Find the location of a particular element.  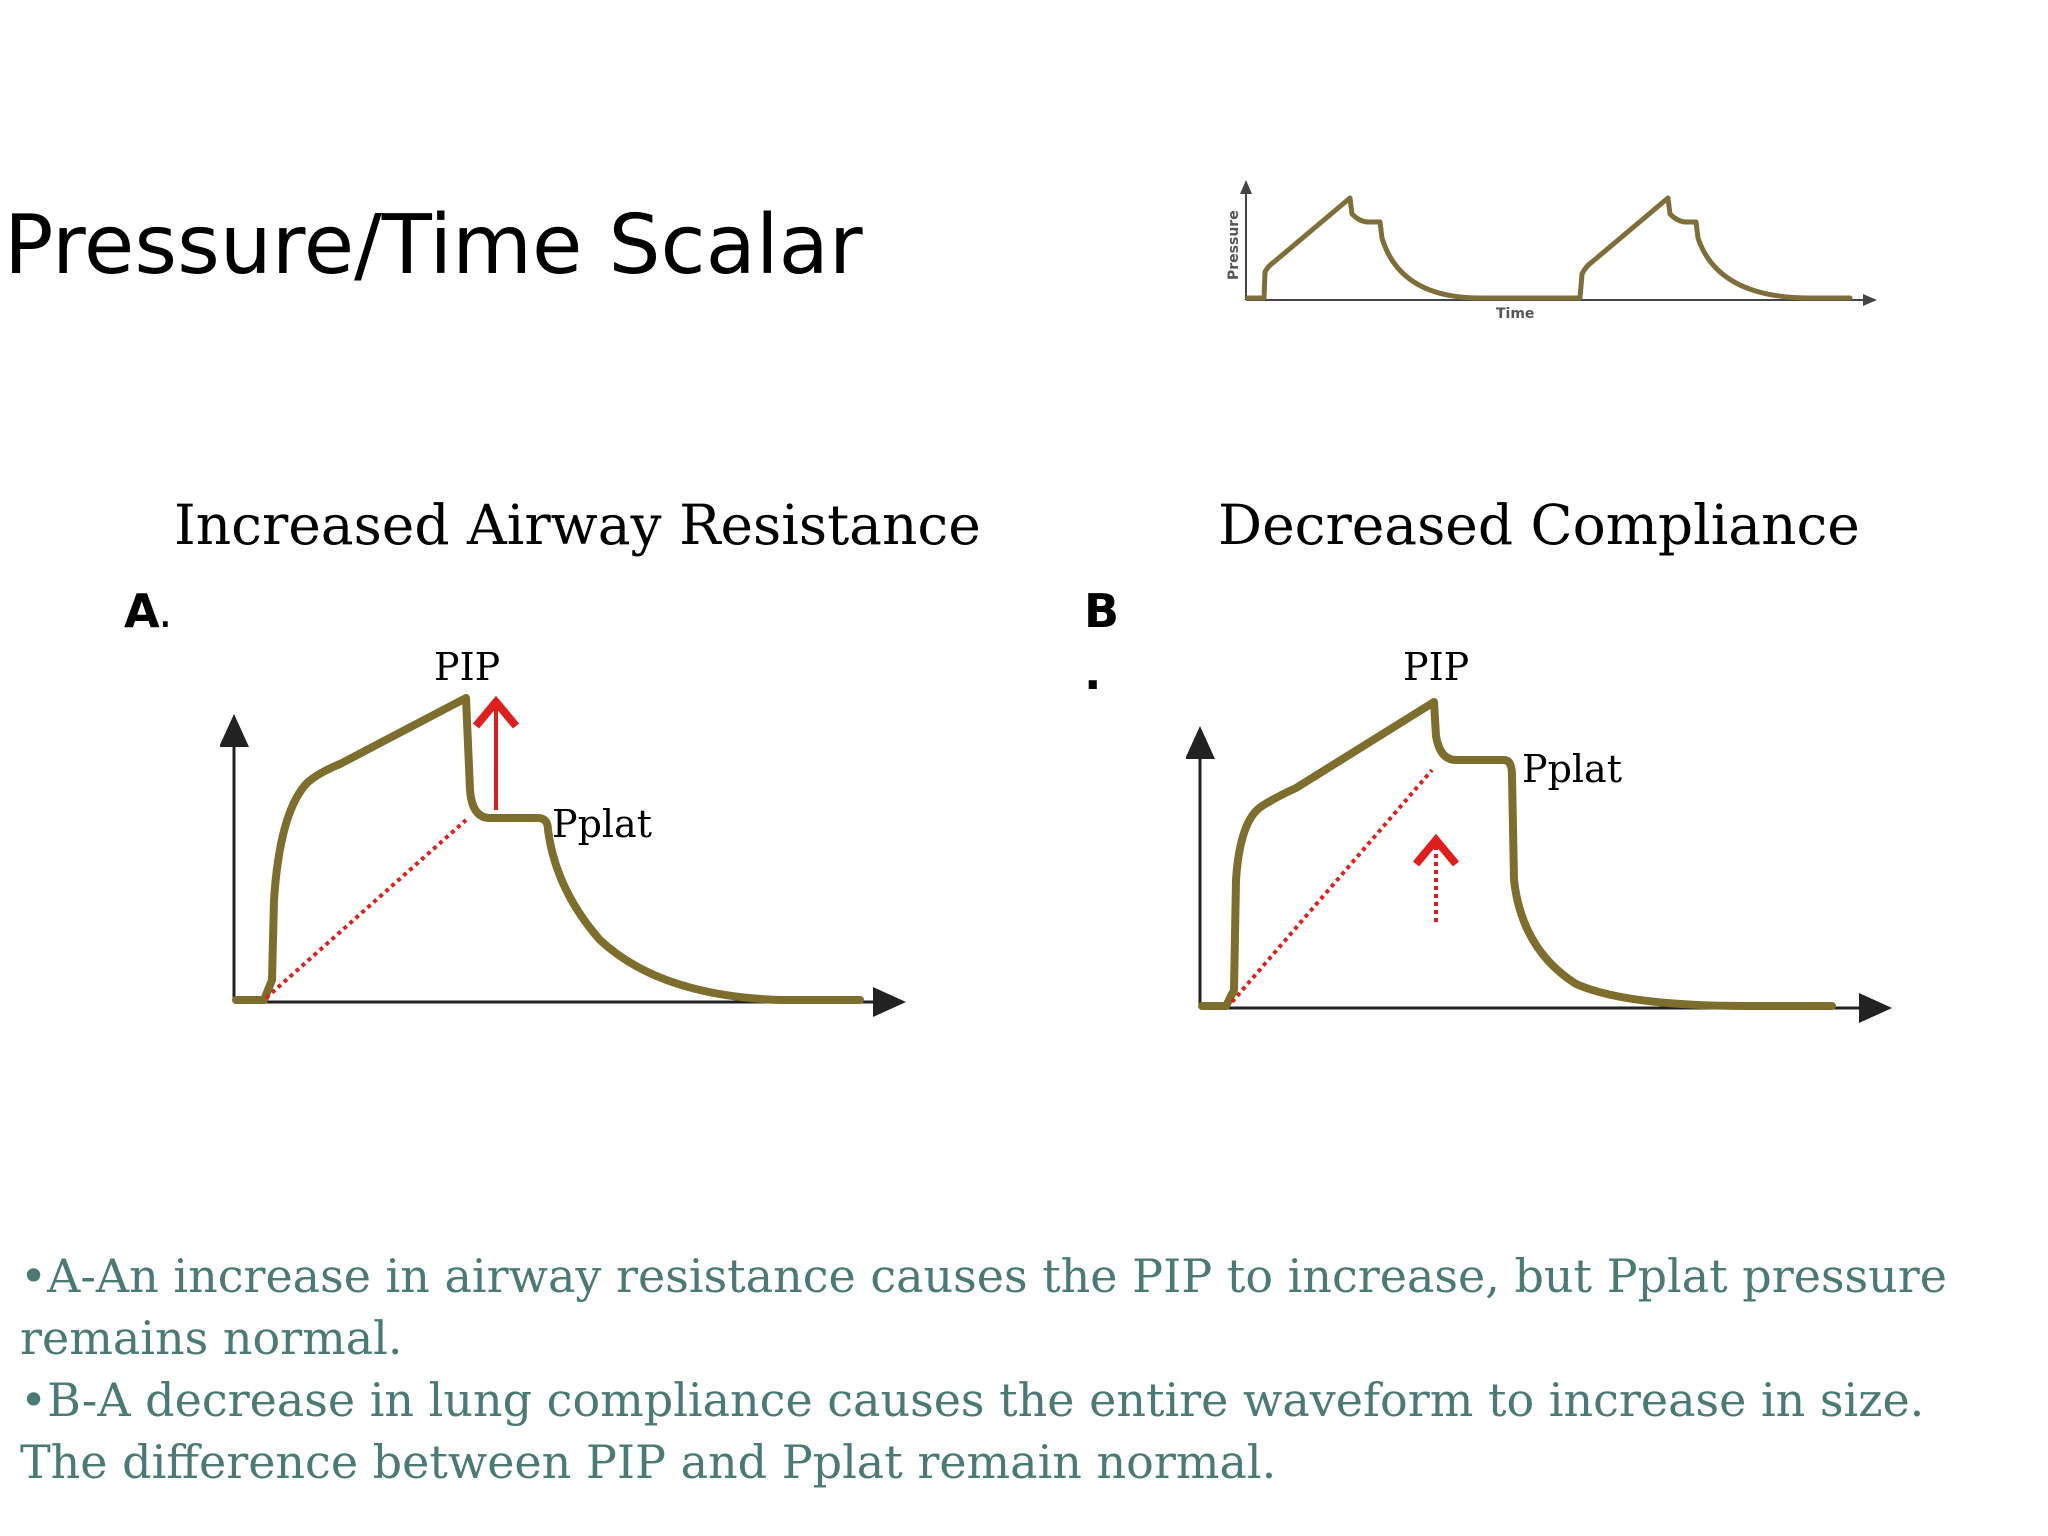

panel-a-letter: A is located at coordinates (142, 611).